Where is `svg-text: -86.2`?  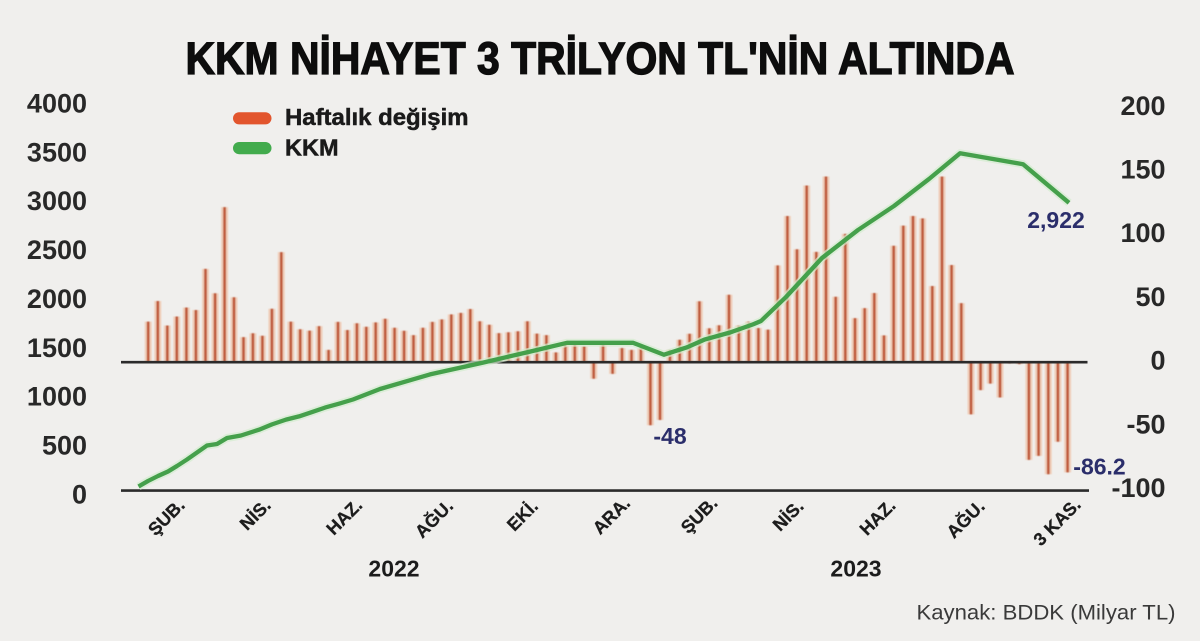
svg-text: -86.2 is located at coordinates (1099, 467).